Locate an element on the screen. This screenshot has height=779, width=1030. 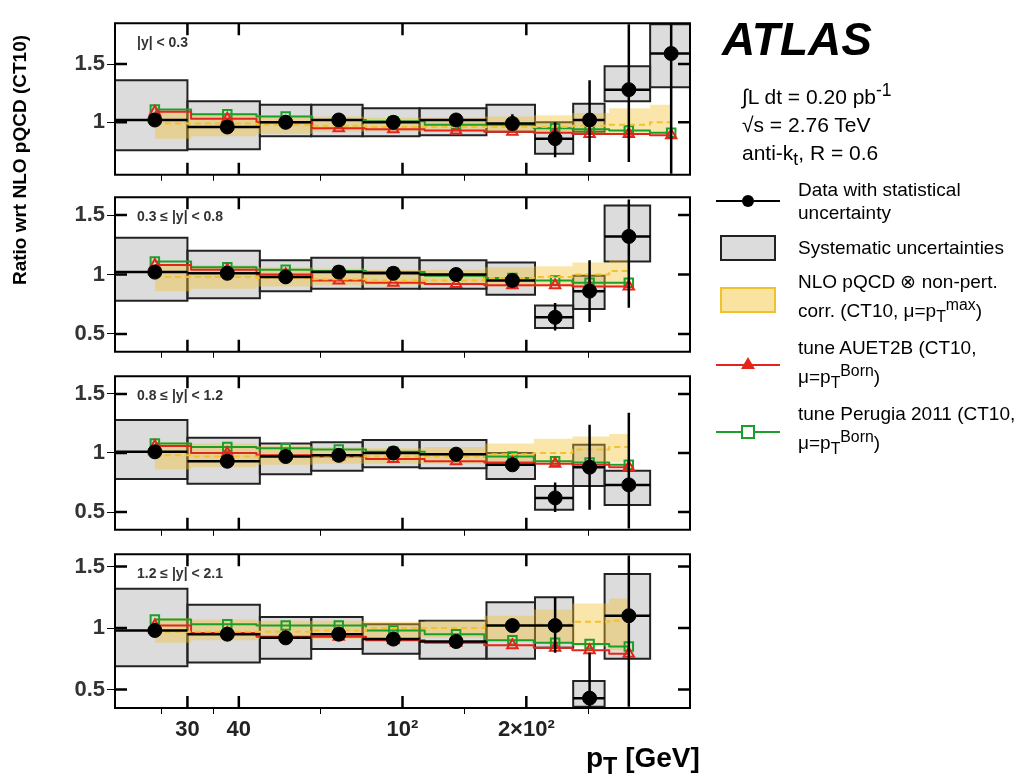
x-tick-label: 30 is located at coordinates (187, 729).